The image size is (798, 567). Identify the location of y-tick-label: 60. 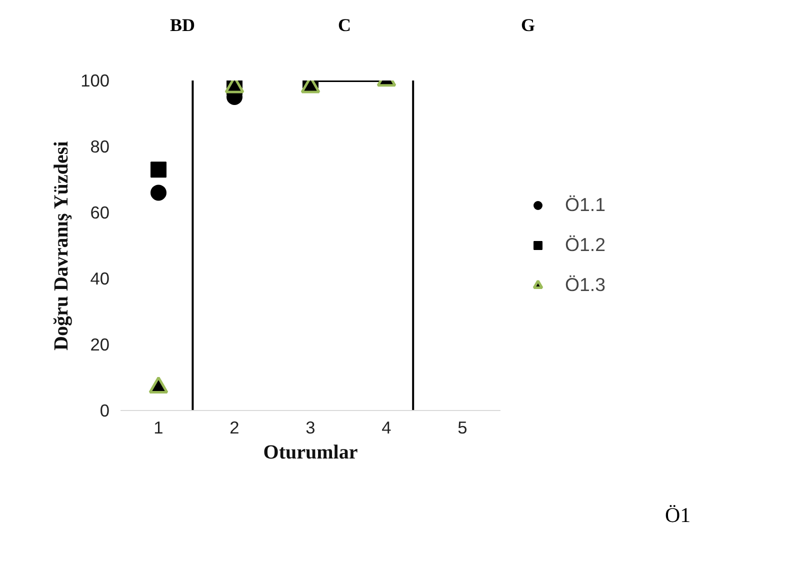
(100, 212).